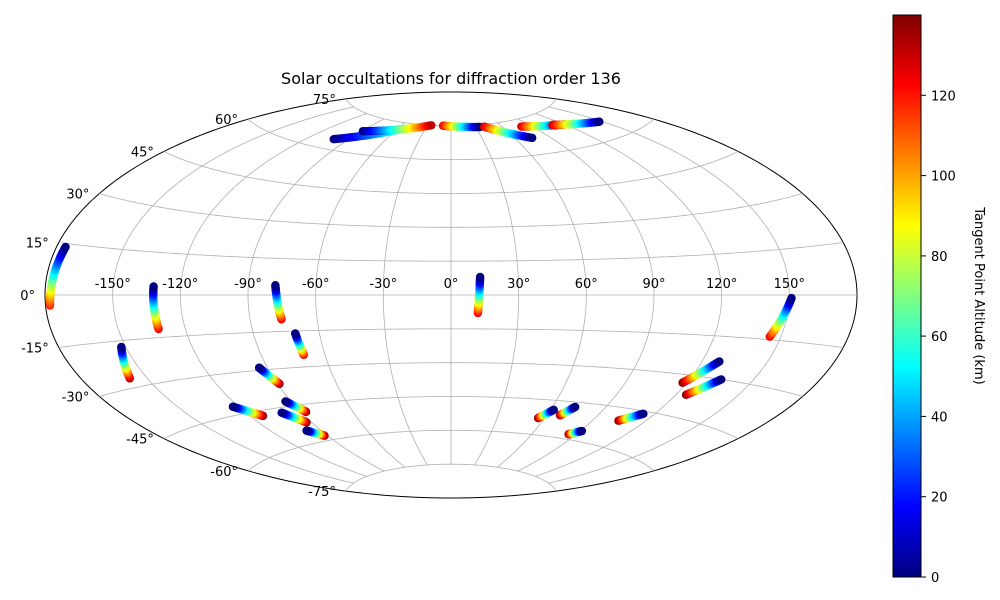  What do you see at coordinates (324, 100) in the screenshot?
I see `latitude-tick-label: 75°` at bounding box center [324, 100].